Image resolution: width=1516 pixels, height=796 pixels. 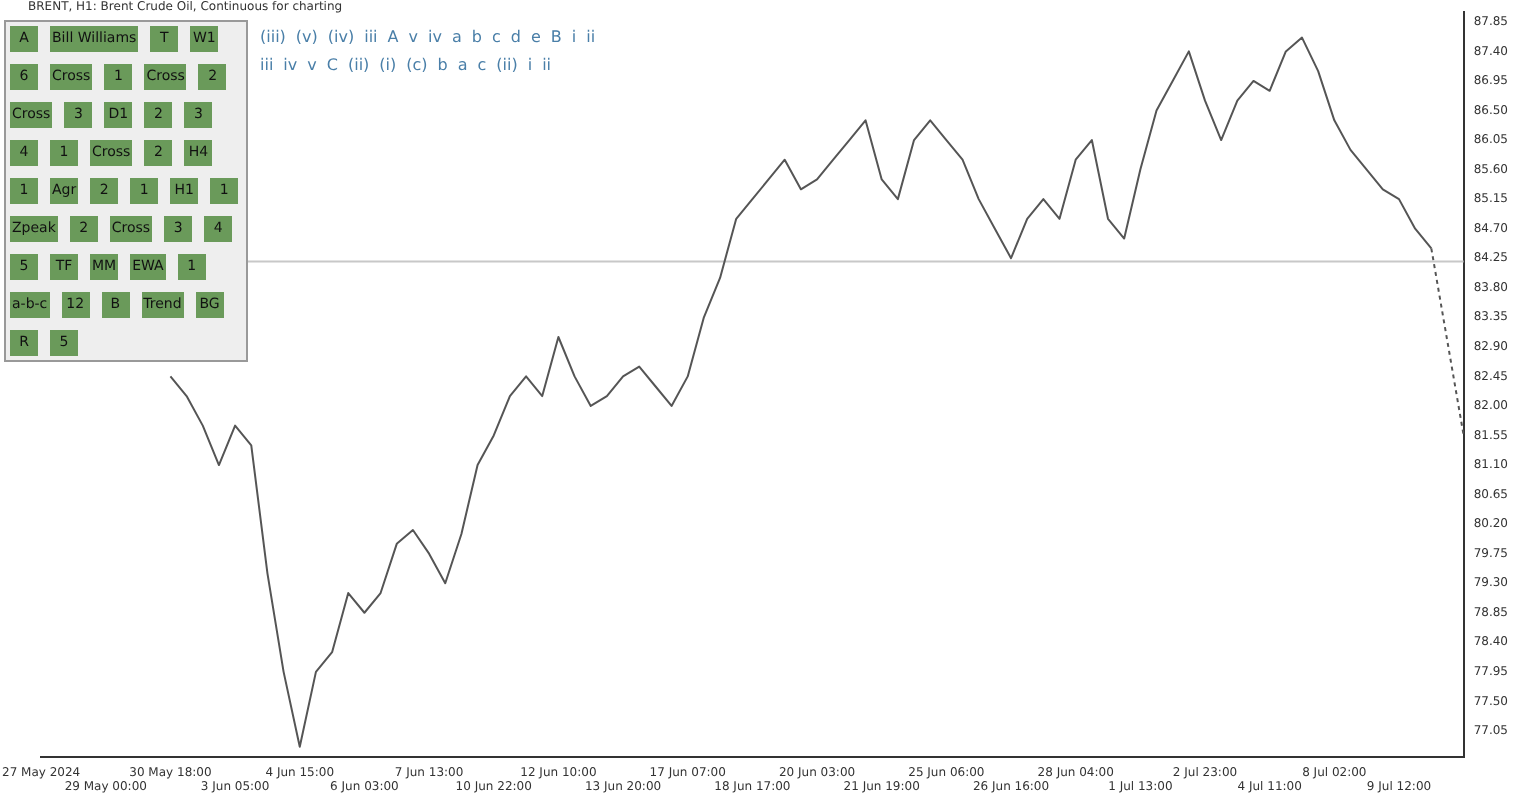 I want to click on annotation: C, so click(x=332, y=65).